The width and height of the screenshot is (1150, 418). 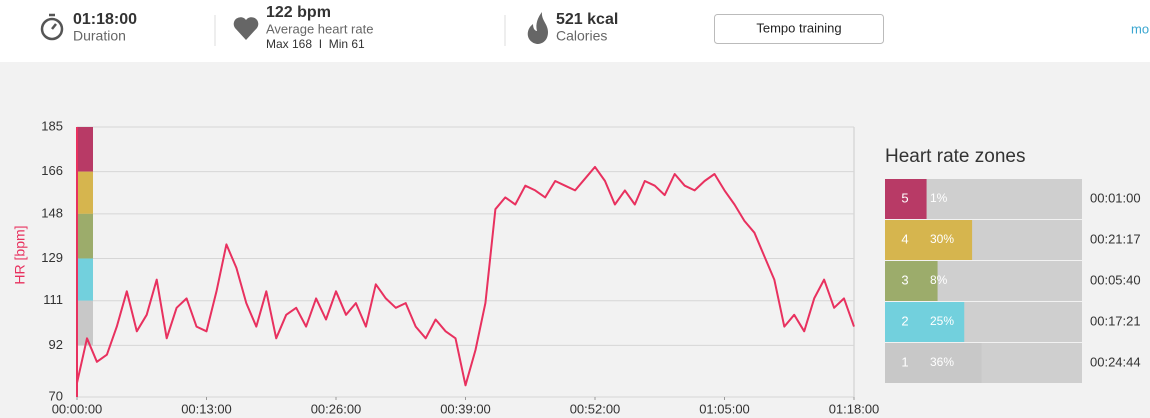 What do you see at coordinates (20, 254) in the screenshot?
I see `y-axis-label: HR [bpm]` at bounding box center [20, 254].